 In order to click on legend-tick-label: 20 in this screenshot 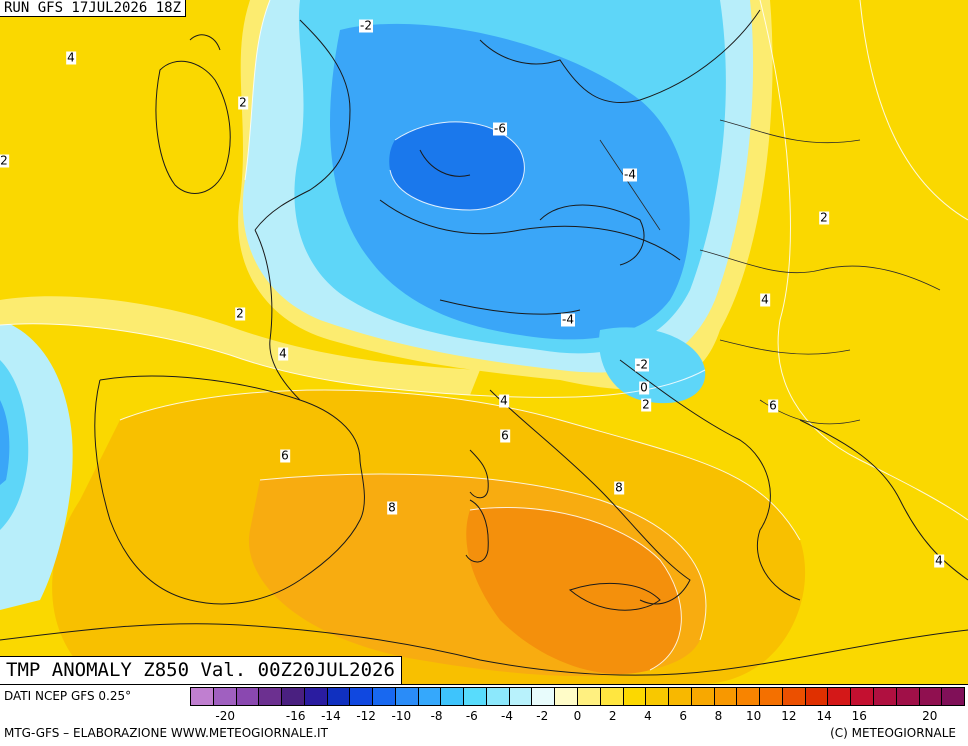, I will do `click(930, 716)`.